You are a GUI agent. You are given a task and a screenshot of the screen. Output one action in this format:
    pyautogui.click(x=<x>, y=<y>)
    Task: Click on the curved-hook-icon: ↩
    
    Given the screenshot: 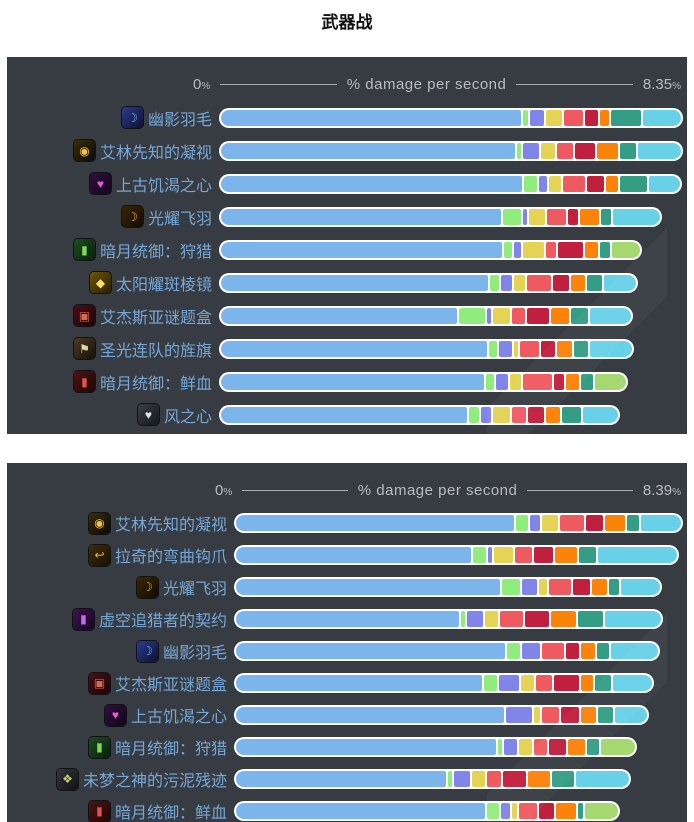 What is the action you would take?
    pyautogui.click(x=99, y=555)
    